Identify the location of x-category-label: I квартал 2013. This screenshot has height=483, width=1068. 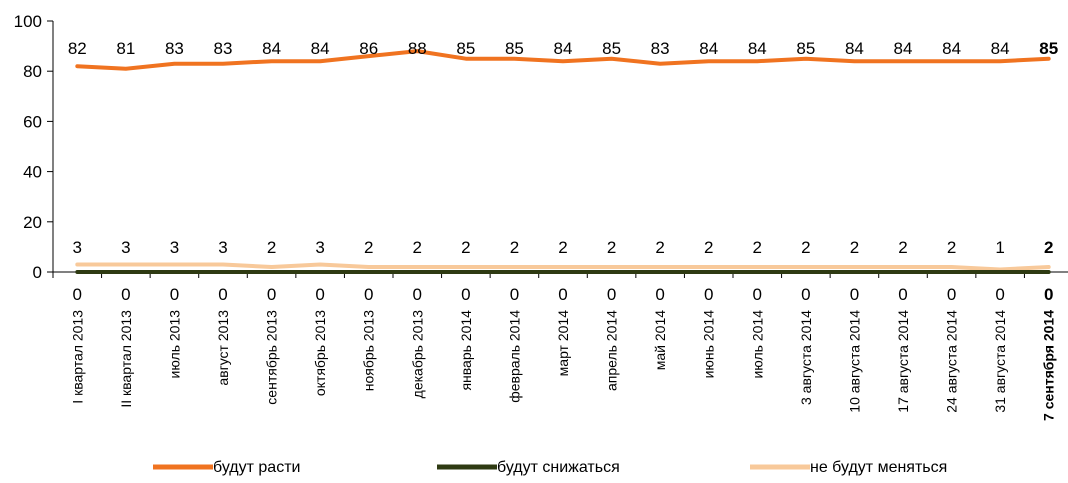
(77, 357).